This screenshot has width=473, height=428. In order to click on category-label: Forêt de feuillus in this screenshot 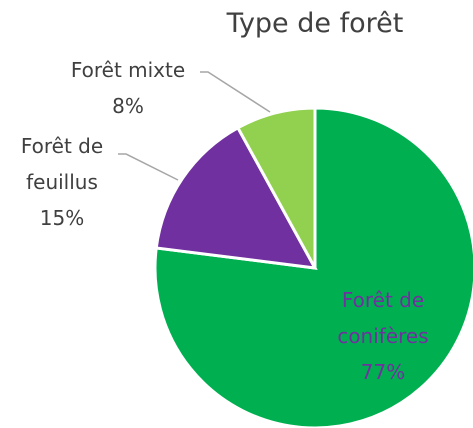, I will do `click(62, 164)`.